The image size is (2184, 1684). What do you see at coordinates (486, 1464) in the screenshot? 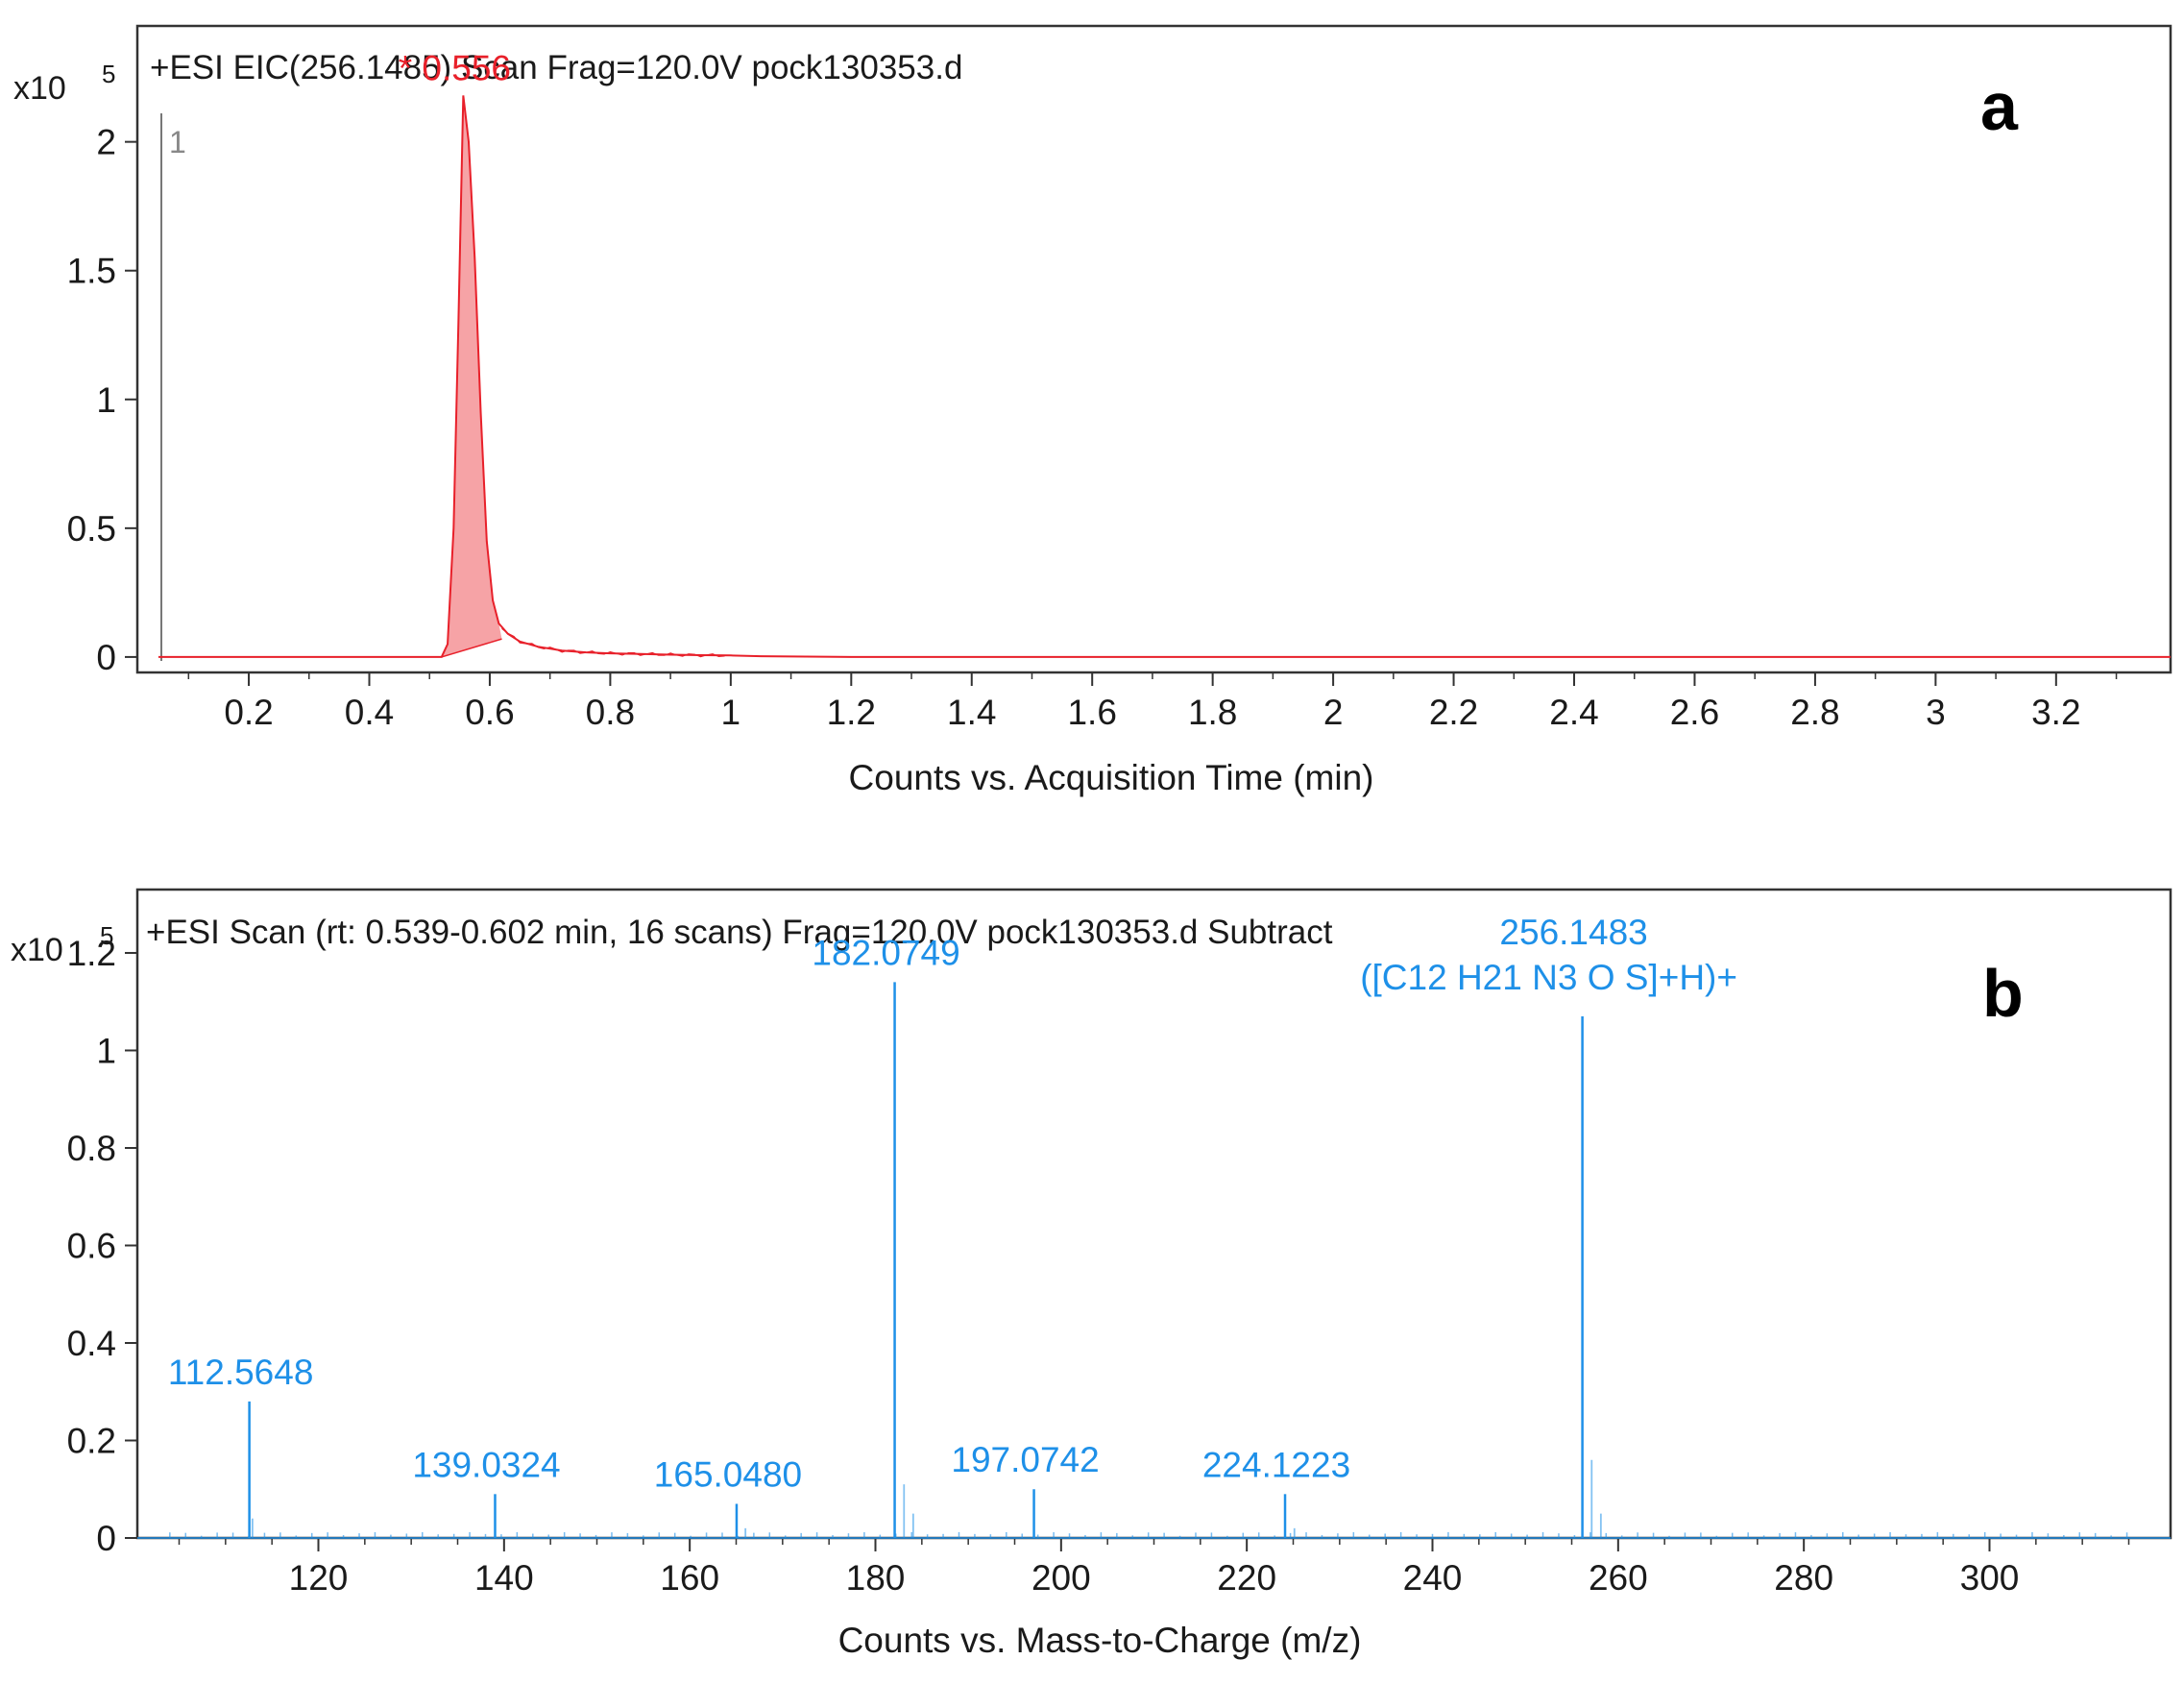
I see `peak-label: 139.0324` at bounding box center [486, 1464].